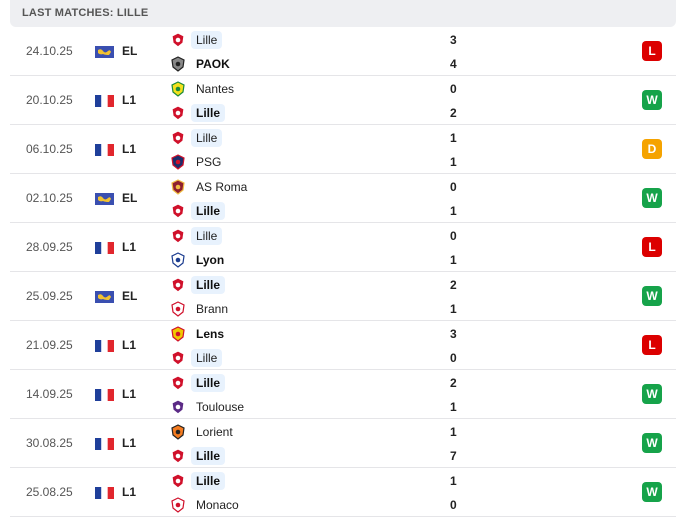 The height and width of the screenshot is (522, 687). Describe the element at coordinates (343, 296) in the screenshot. I see `match-row: 25.09.25 EL Lille Brann 2 1 W` at that location.